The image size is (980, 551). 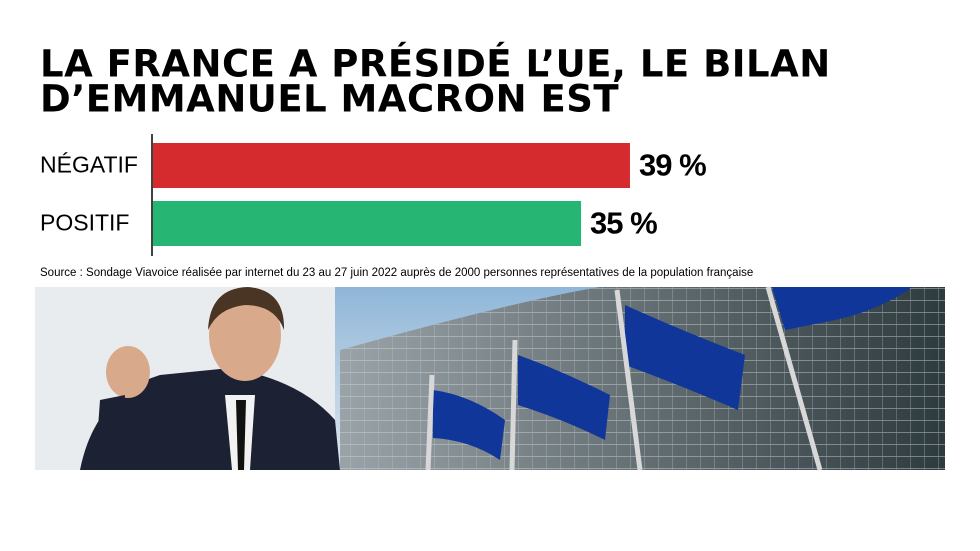 What do you see at coordinates (623, 223) in the screenshot?
I see `value-label: 35 %` at bounding box center [623, 223].